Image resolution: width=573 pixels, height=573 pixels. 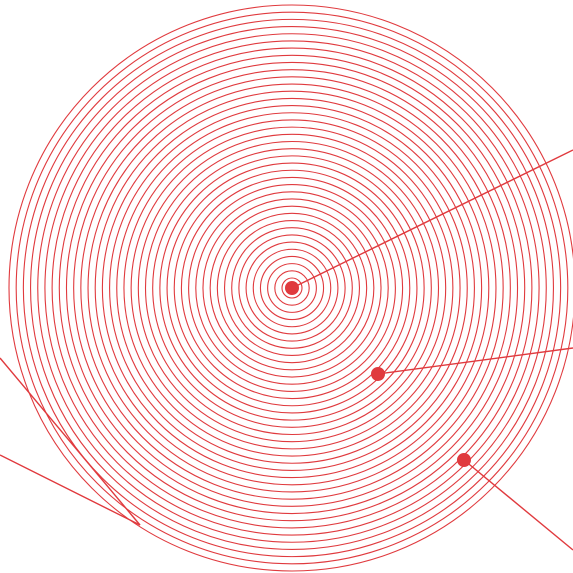 What do you see at coordinates (475, 361) in the screenshot?
I see `leader-line-middle` at bounding box center [475, 361].